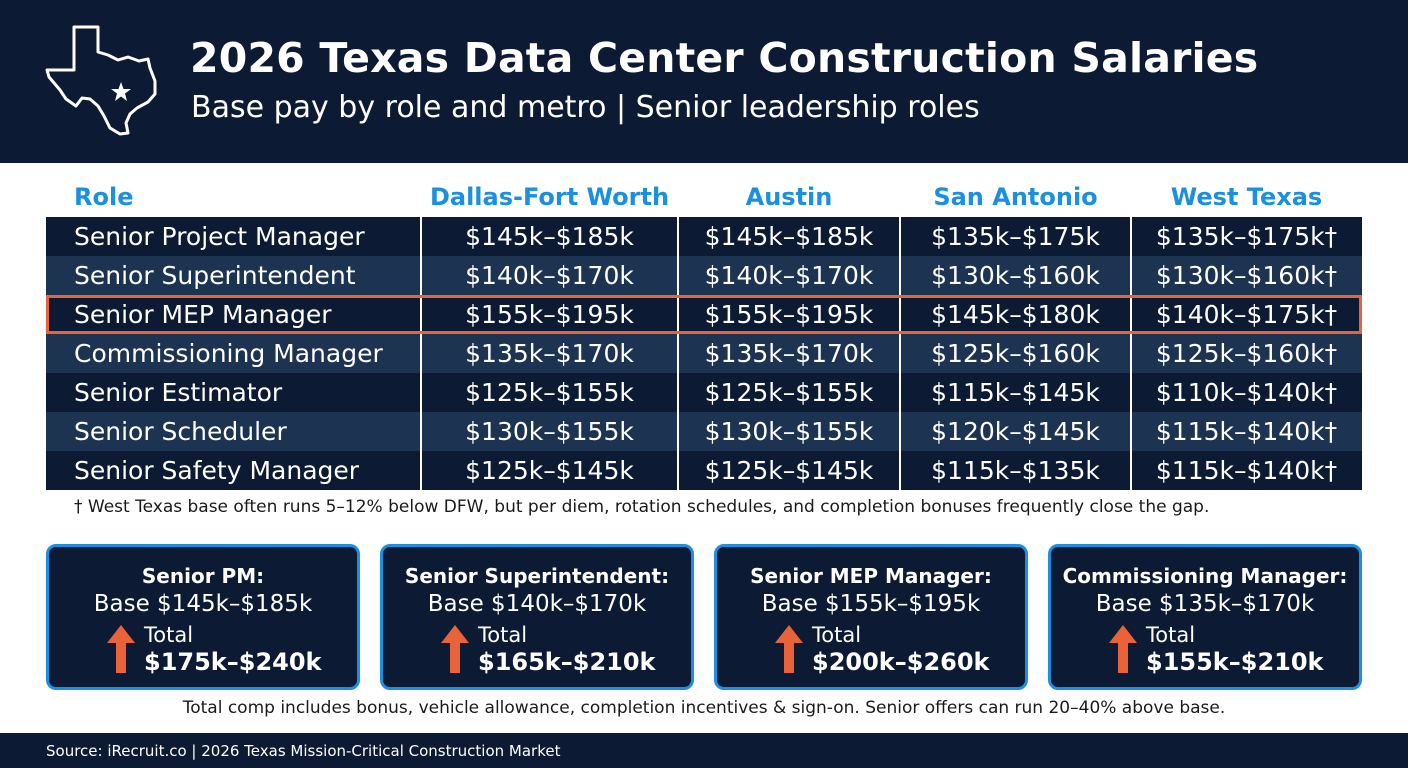  What do you see at coordinates (1235, 662) in the screenshot?
I see `card-total-comp: $155k–$210k` at bounding box center [1235, 662].